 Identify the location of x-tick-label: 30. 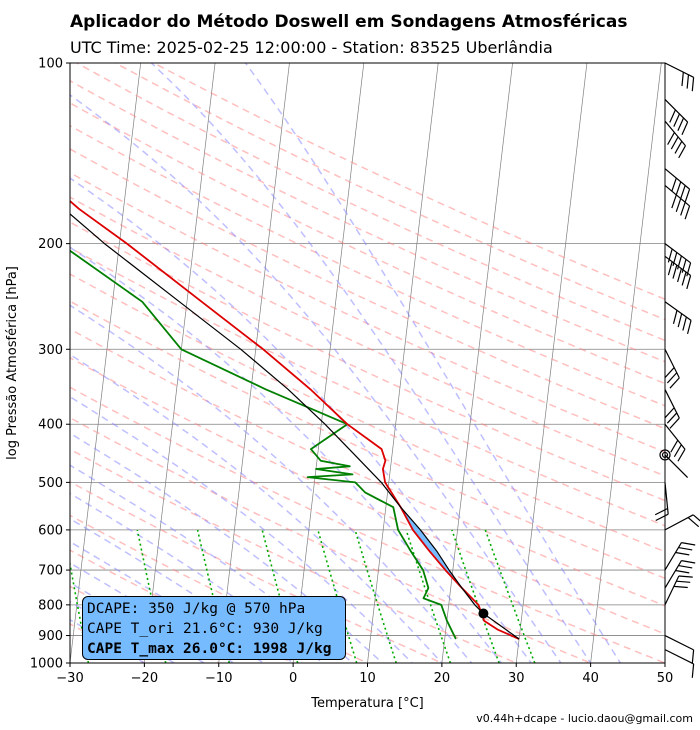
(516, 678).